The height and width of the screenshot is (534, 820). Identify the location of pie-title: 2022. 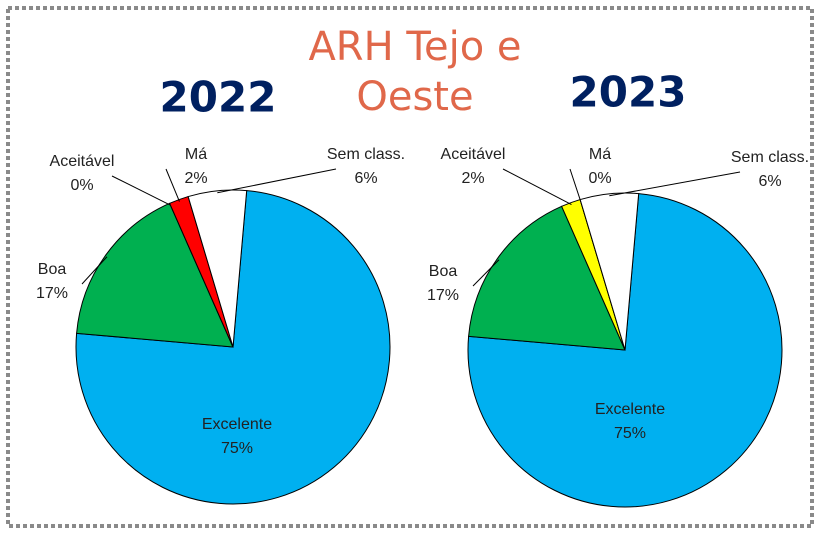
(218, 97).